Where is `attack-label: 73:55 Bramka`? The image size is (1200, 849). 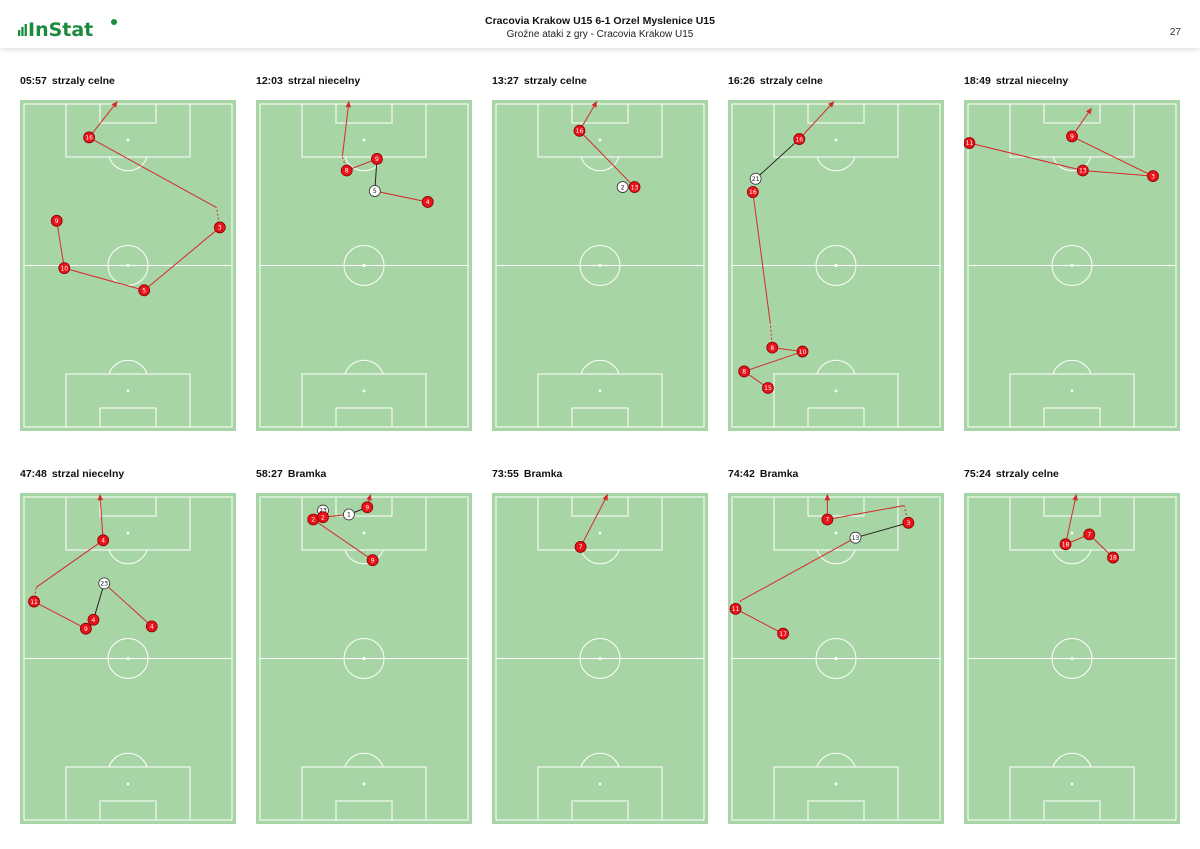 attack-label: 73:55 Bramka is located at coordinates (527, 474).